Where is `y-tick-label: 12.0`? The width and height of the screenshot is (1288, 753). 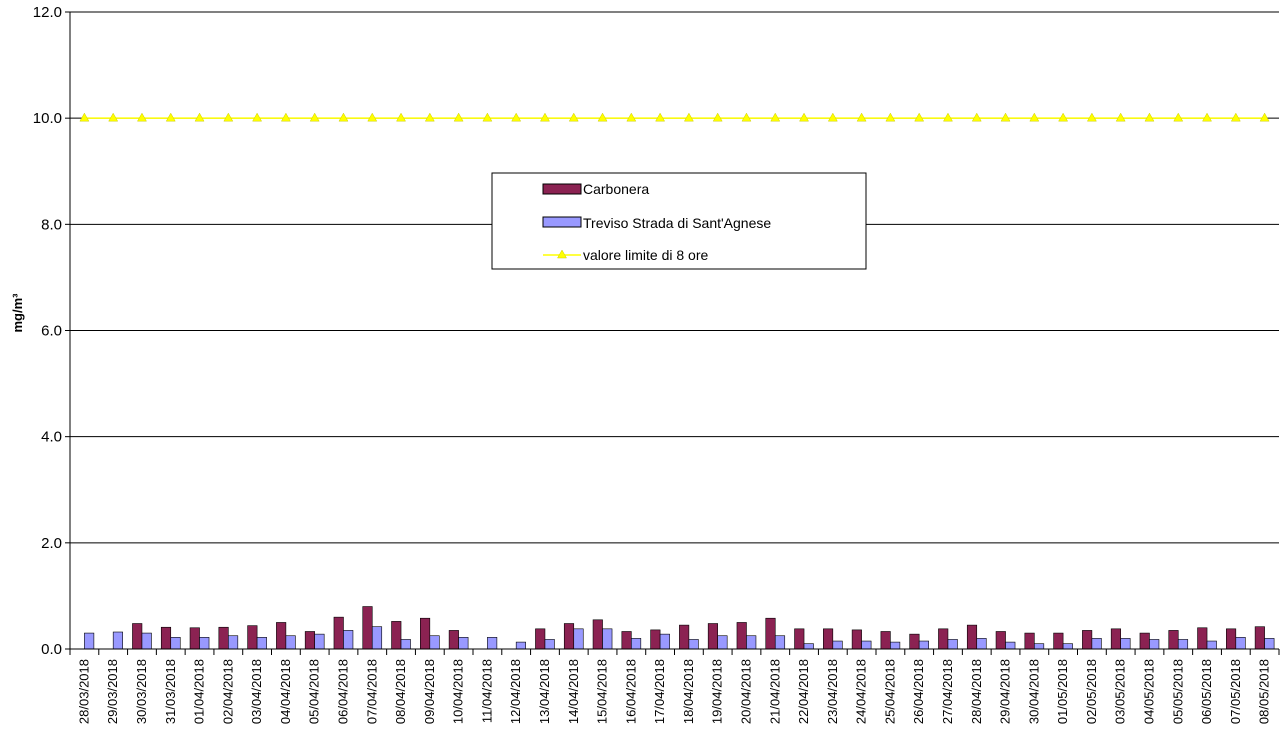
y-tick-label: 12.0 is located at coordinates (47, 12).